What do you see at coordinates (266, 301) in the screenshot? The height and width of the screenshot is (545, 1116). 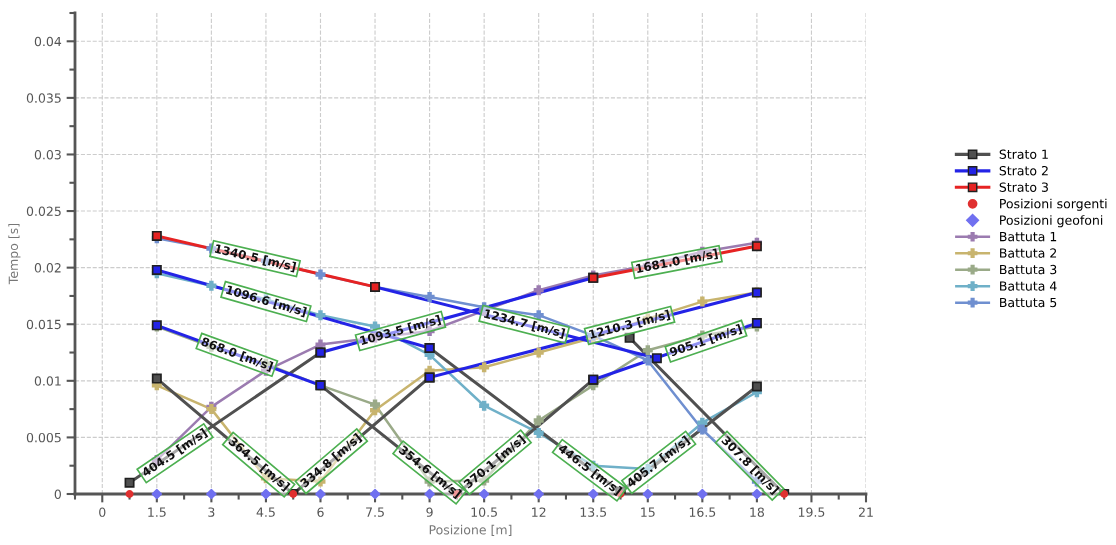 I see `annotation: 1096.6 [m/s]` at bounding box center [266, 301].